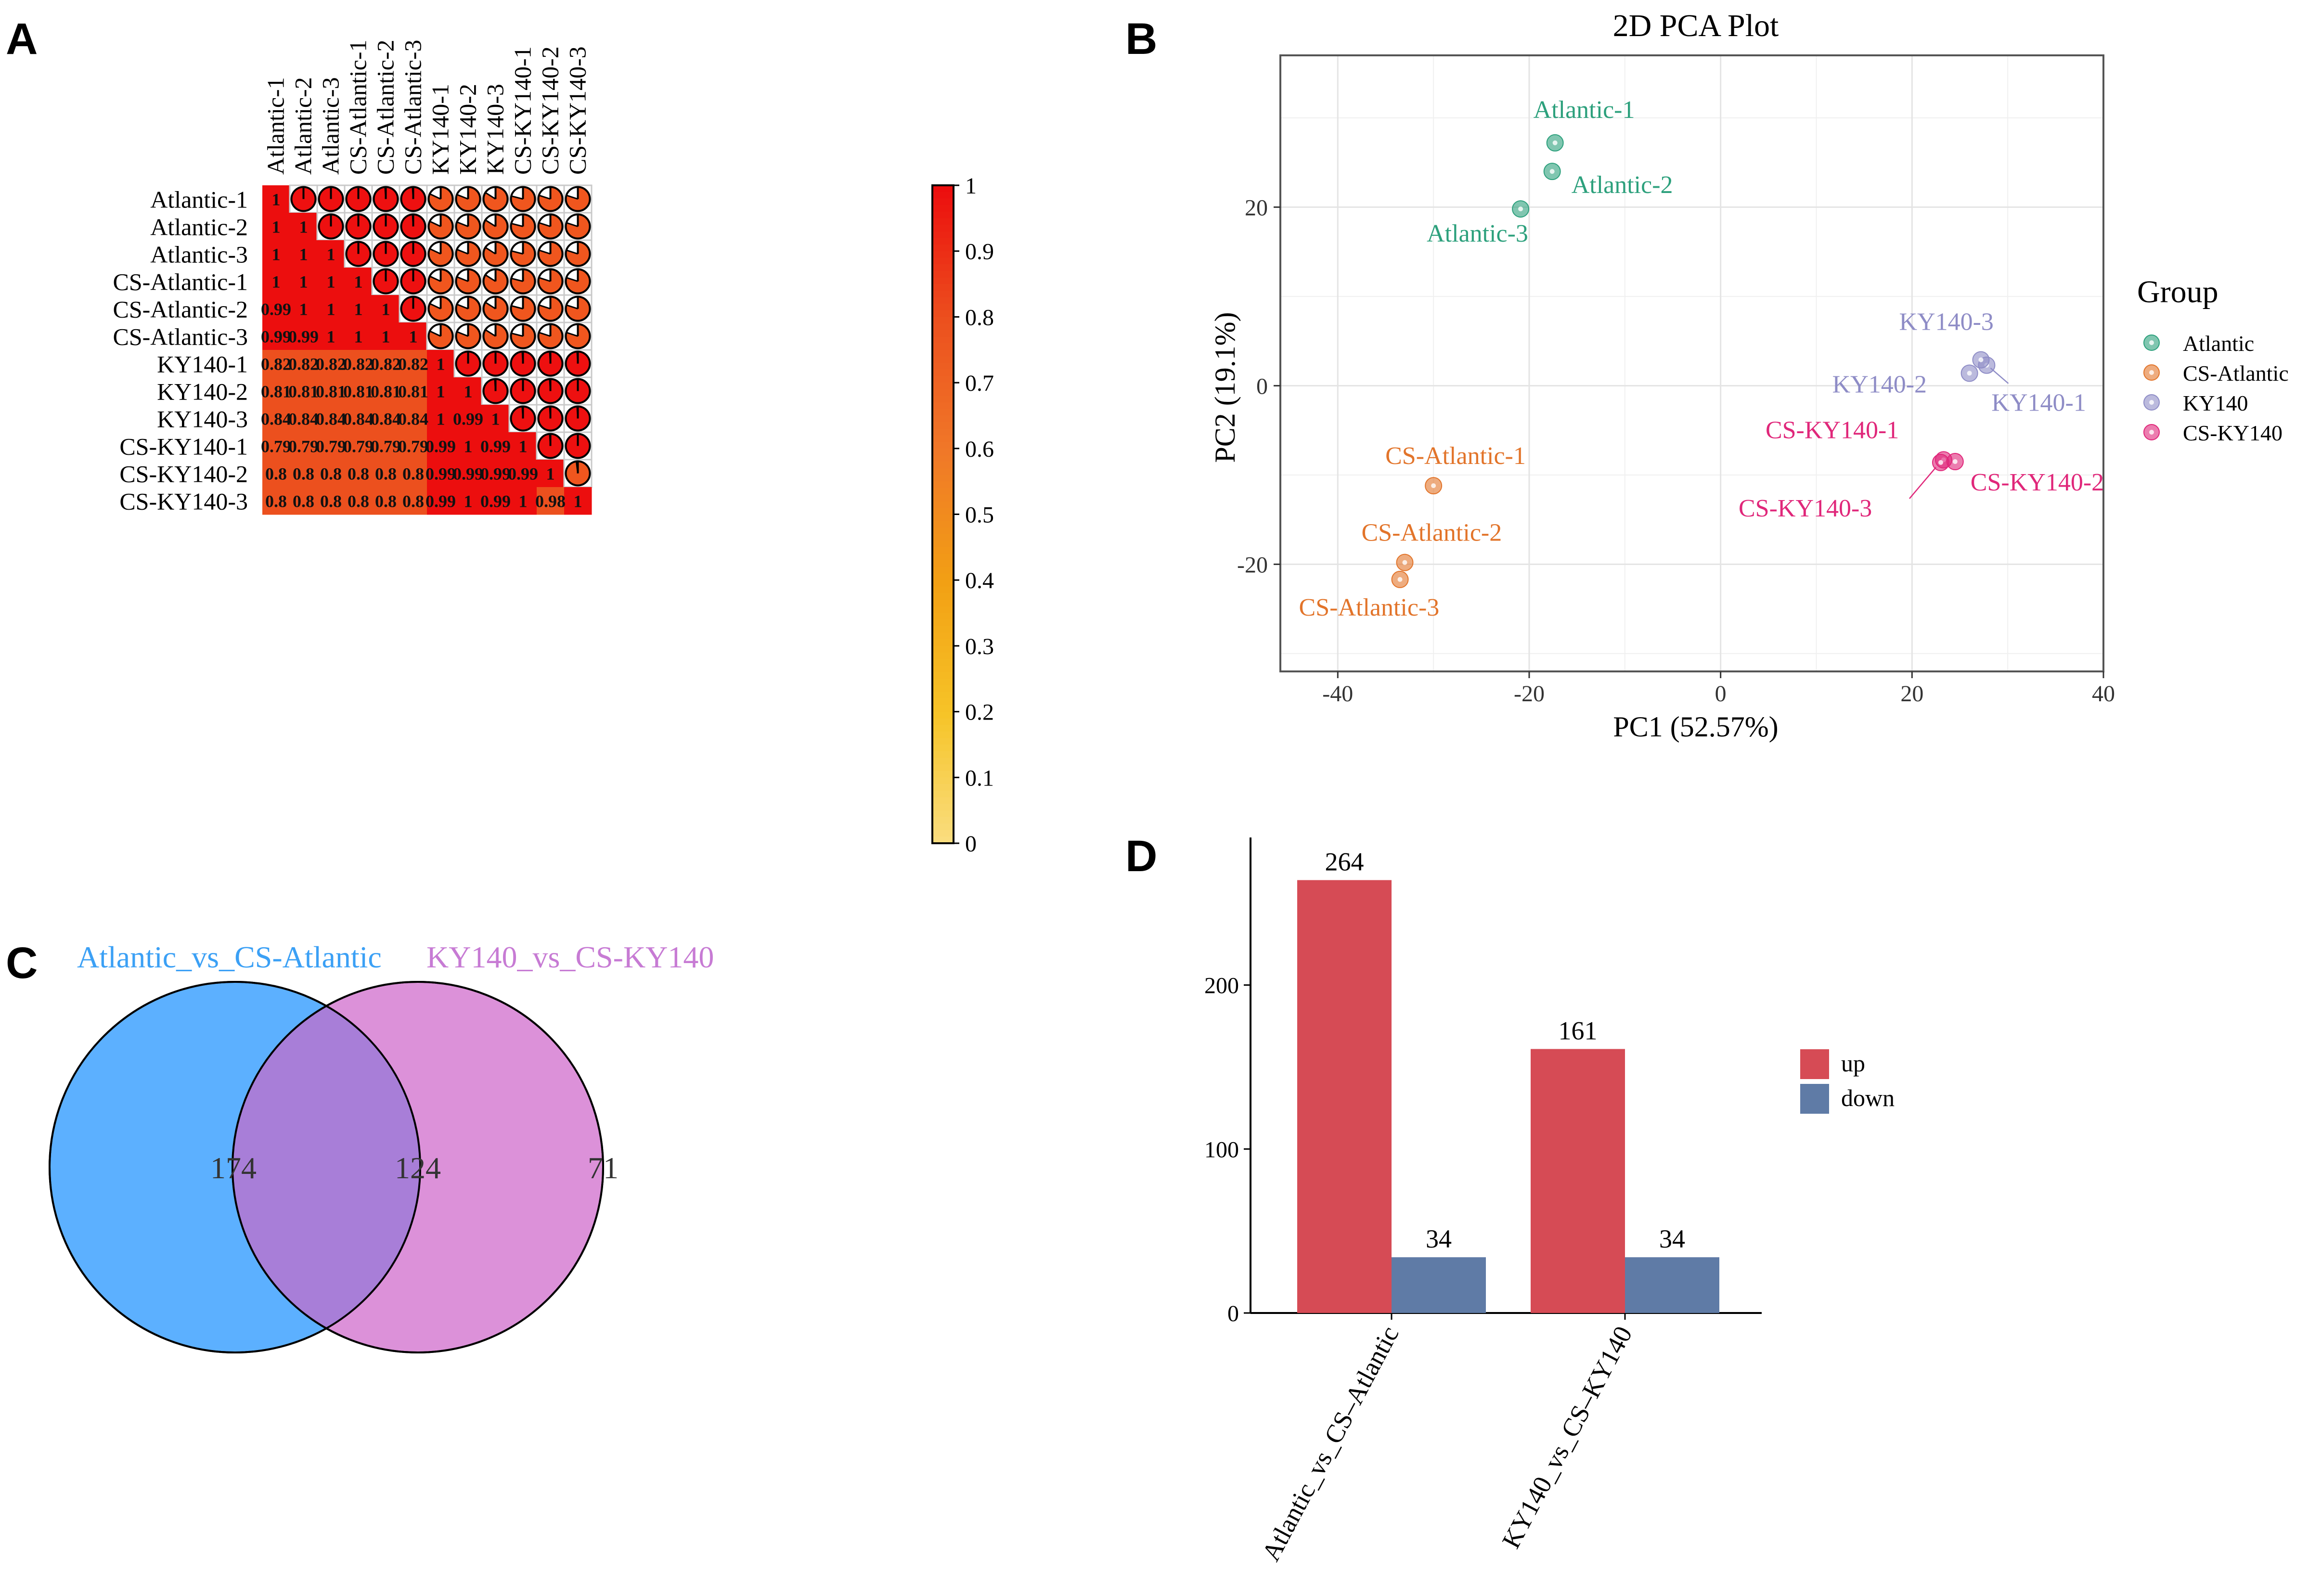 This screenshot has height=1596, width=2321. I want to click on heatmap-value-label: 0.81, so click(303, 392).